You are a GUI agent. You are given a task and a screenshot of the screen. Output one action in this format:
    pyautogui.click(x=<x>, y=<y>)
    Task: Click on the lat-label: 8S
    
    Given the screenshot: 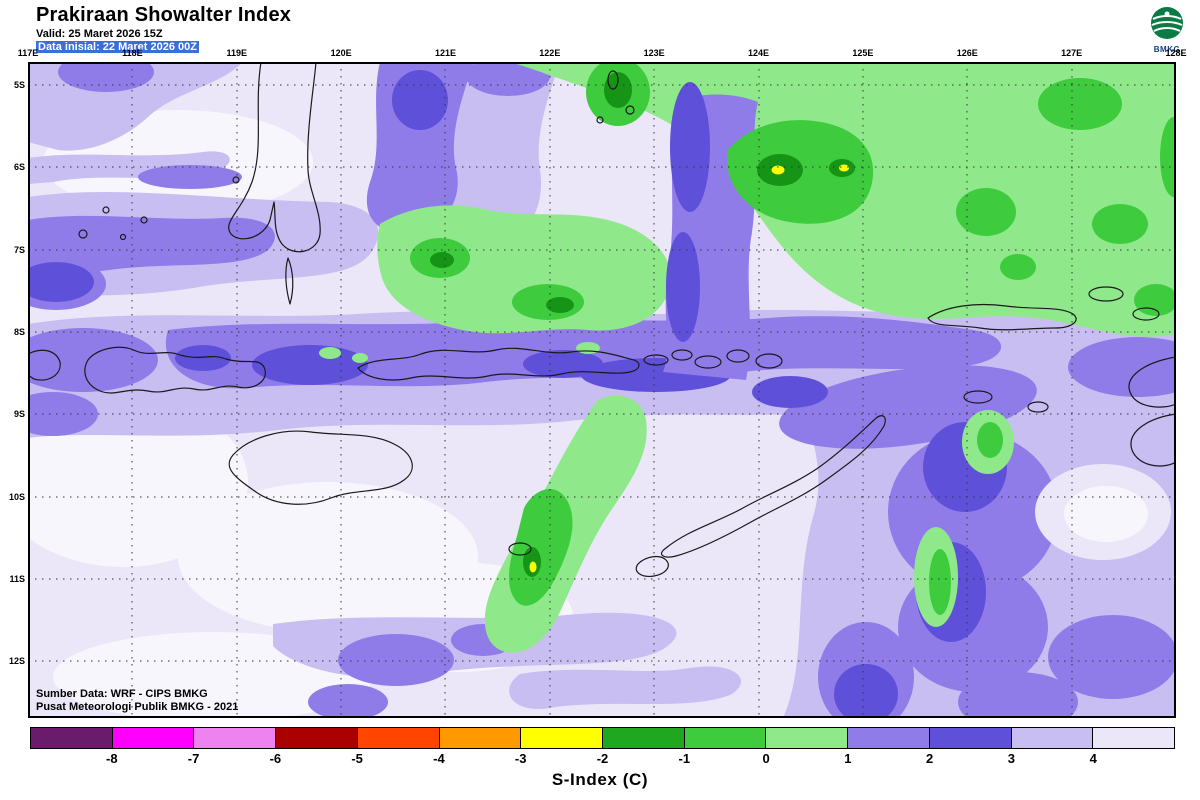 What is the action you would take?
    pyautogui.click(x=19, y=332)
    